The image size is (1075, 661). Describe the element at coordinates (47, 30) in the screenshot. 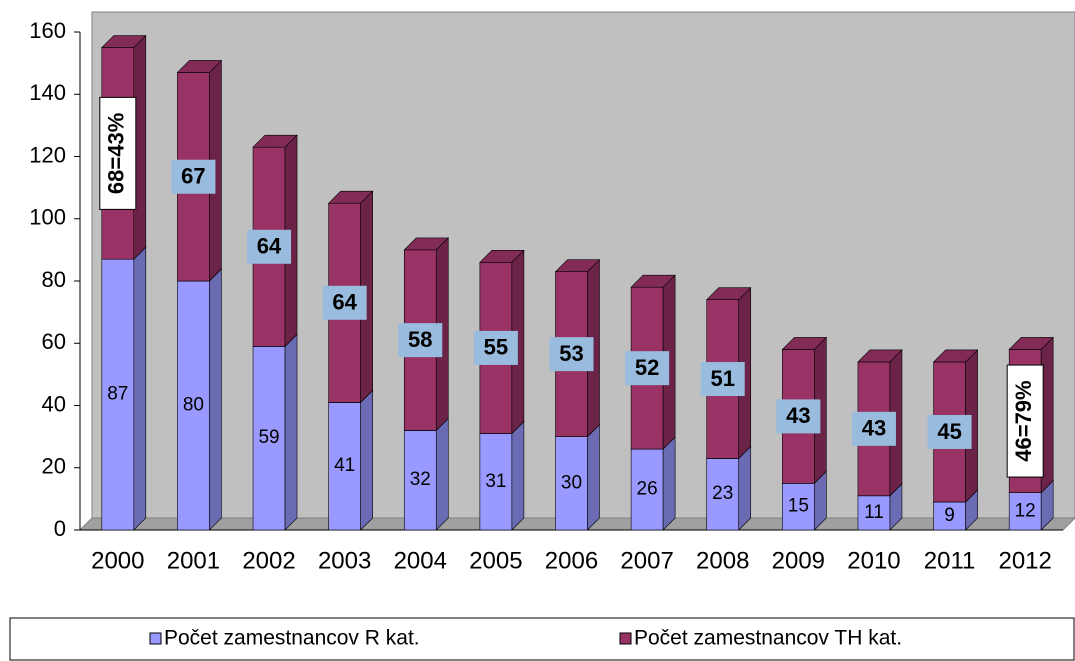

I see `y-tick-label: 160` at that location.